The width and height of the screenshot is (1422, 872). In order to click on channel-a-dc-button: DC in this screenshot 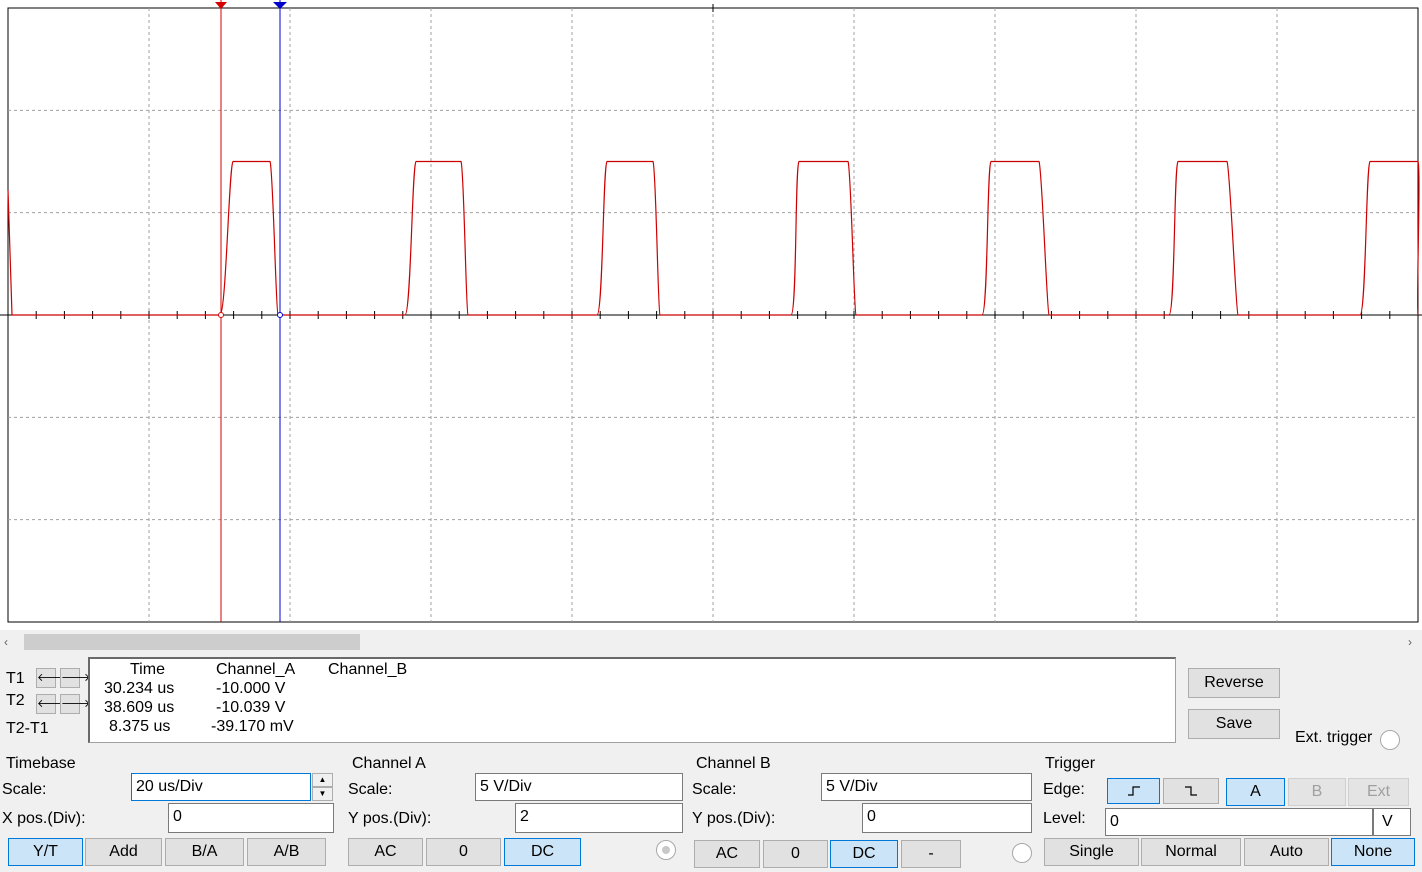, I will do `click(542, 852)`.